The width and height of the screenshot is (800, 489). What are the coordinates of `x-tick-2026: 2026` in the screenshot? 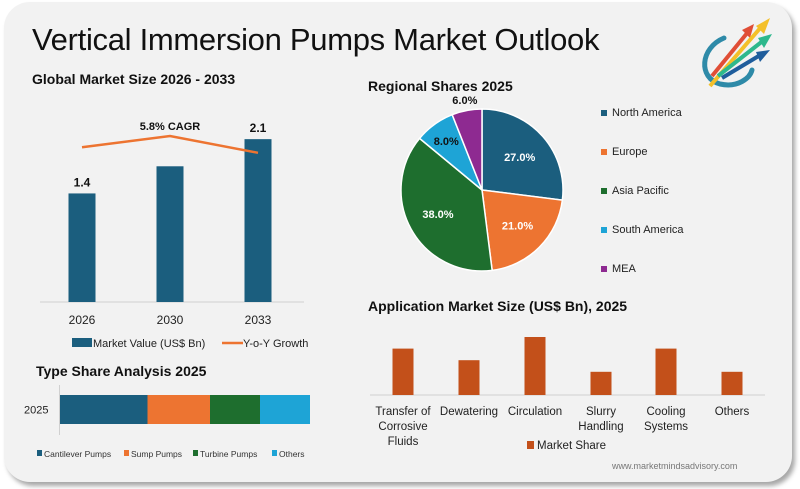 It's located at (82, 320).